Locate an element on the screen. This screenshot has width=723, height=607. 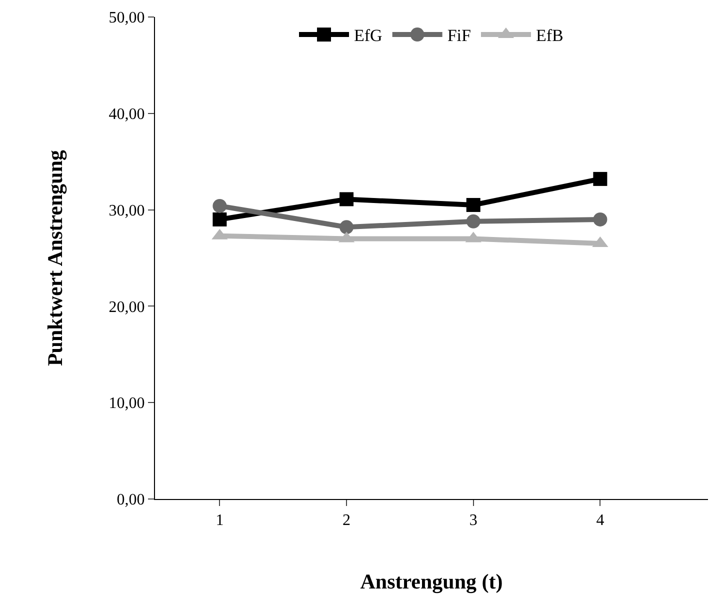
y-tick-label: 30,00 is located at coordinates (126, 211).